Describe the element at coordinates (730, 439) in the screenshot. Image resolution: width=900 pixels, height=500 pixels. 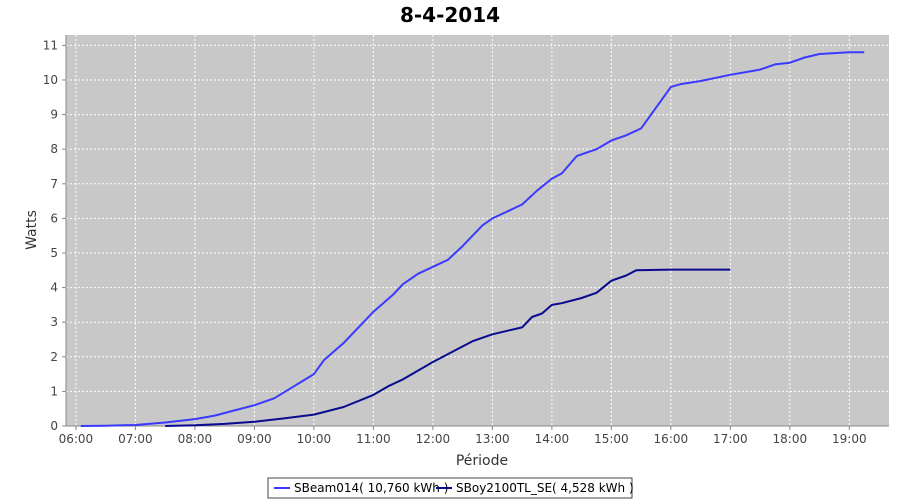
I see `x-tick-label: 17:00` at that location.